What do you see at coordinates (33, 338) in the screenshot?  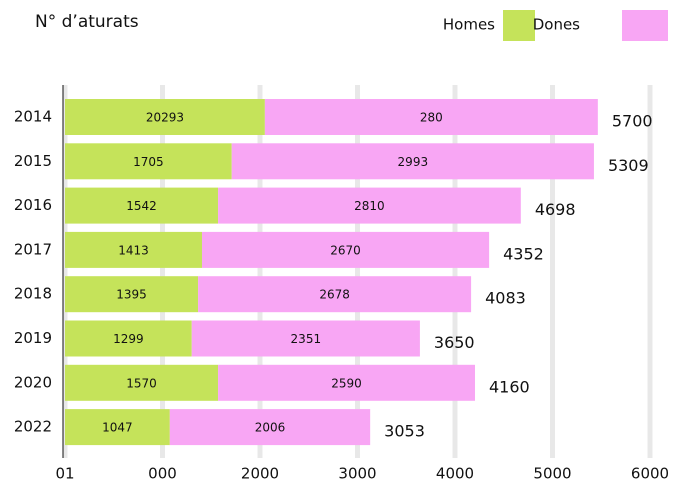 I see `y-tick-label: 2019` at bounding box center [33, 338].